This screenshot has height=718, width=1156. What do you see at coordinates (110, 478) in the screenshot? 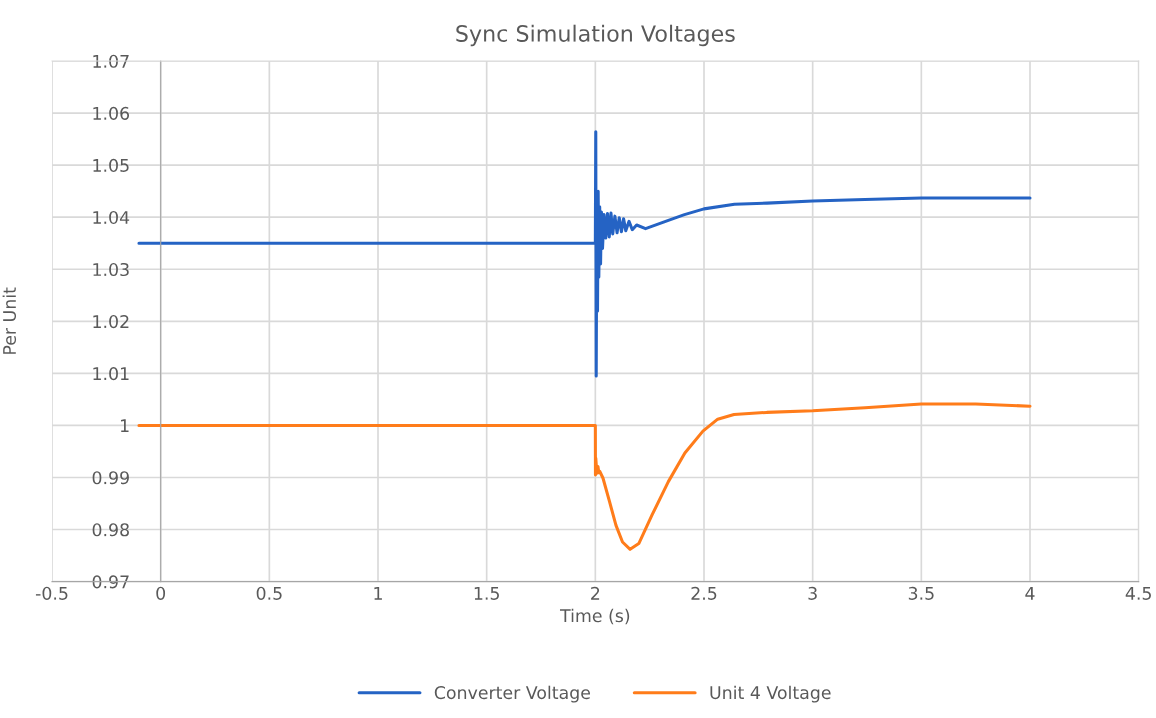
I see `y-tick-label: 0.99` at bounding box center [110, 478].